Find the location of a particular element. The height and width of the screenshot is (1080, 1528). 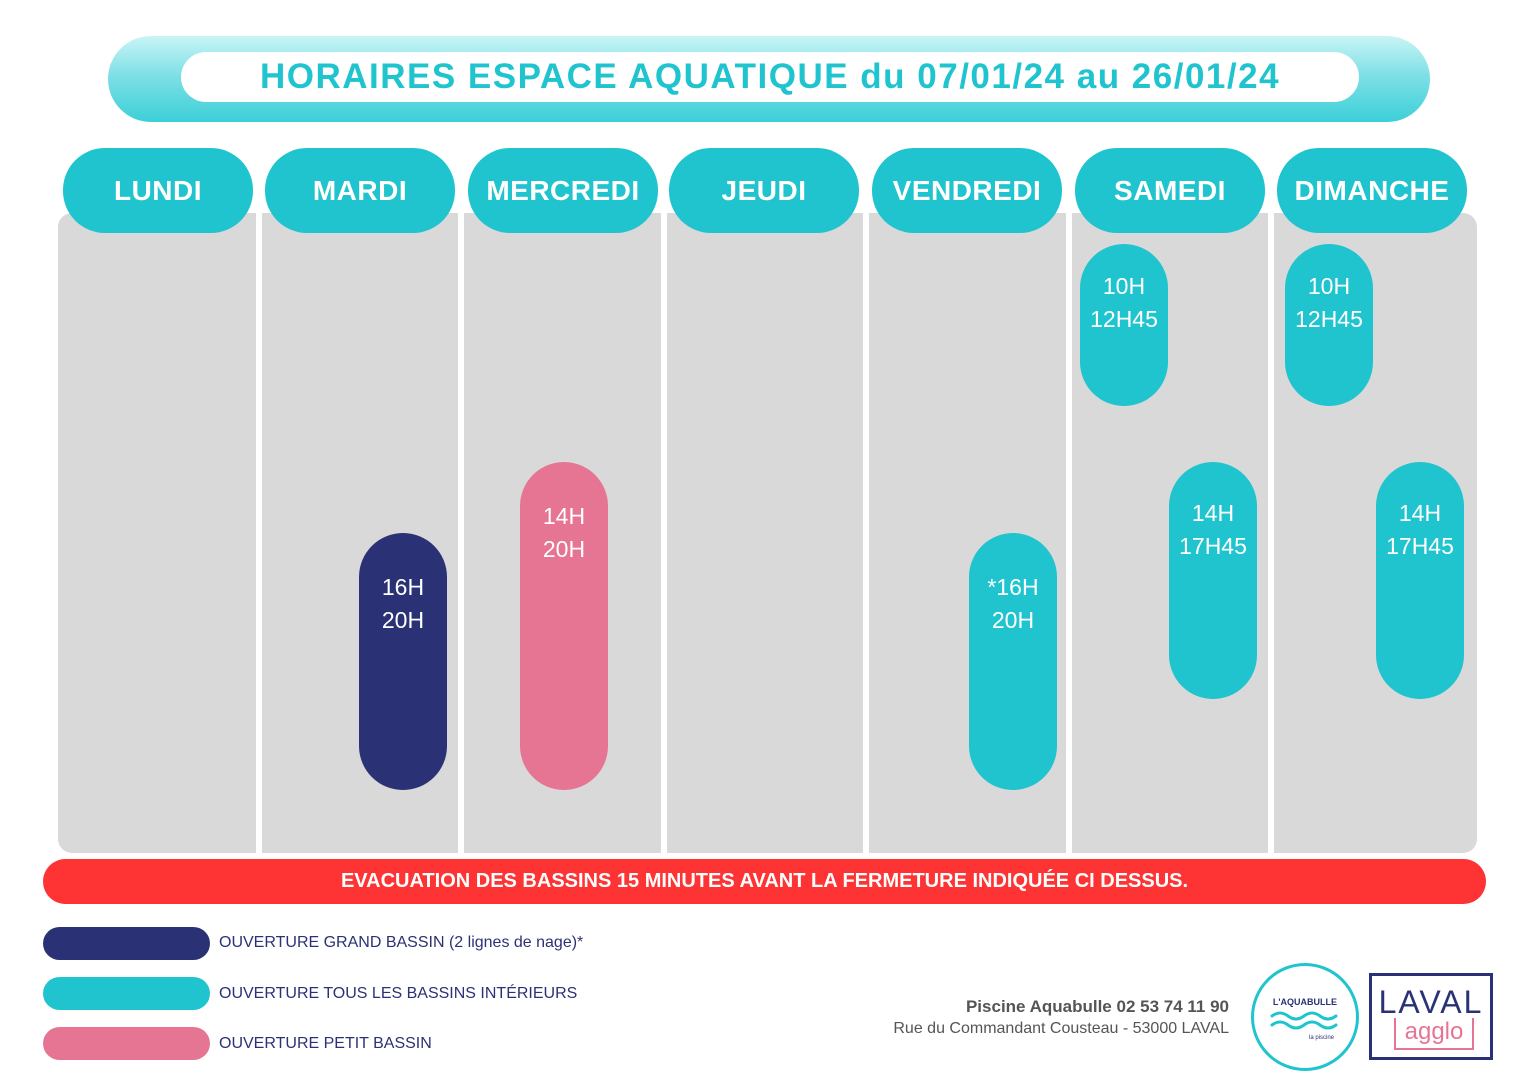

slot-mardi: 16H 20H is located at coordinates (403, 661).